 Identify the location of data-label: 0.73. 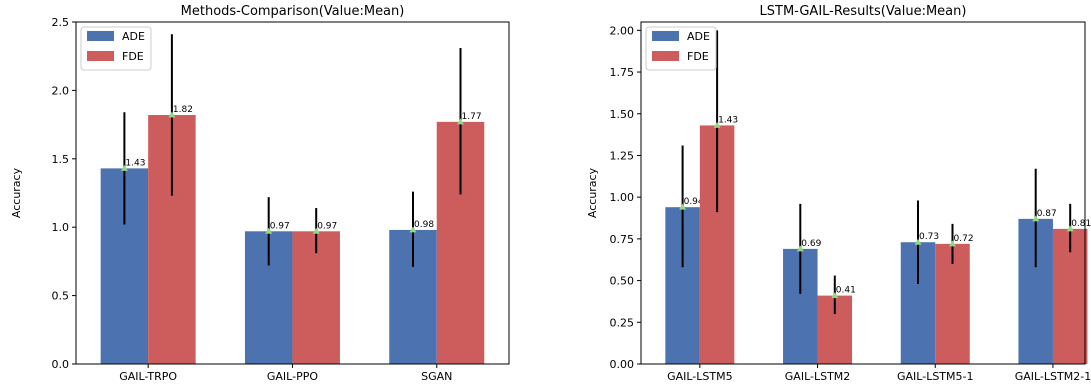
(929, 237).